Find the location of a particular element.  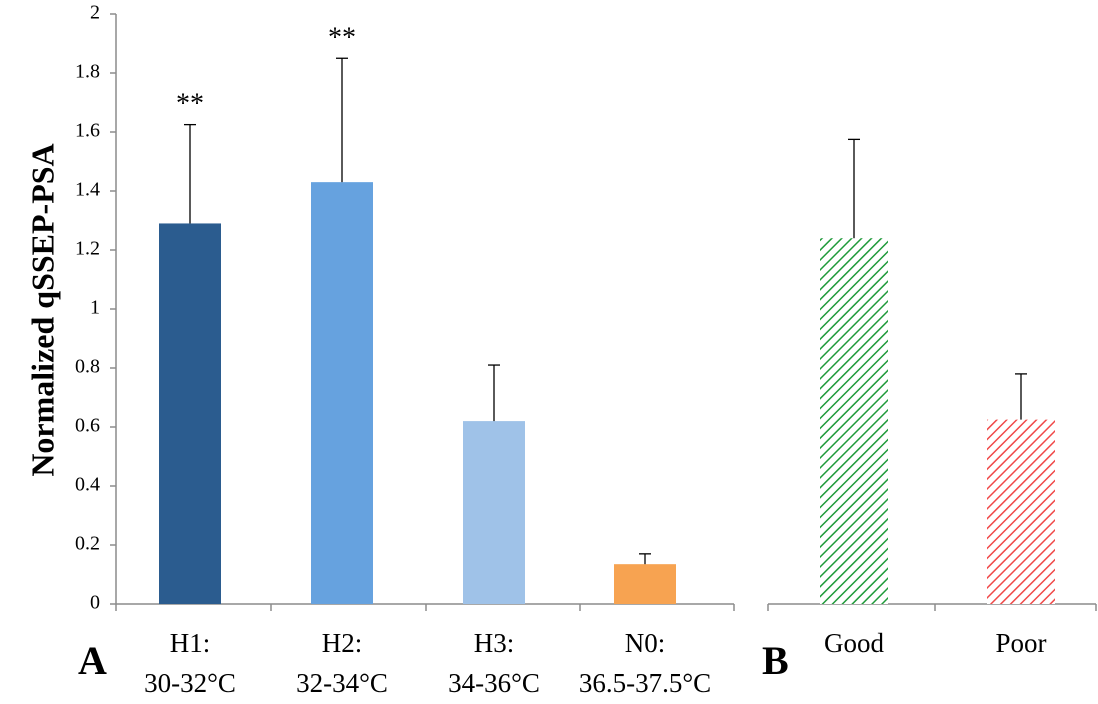

category-label-line2: 36.5-37.5°C is located at coordinates (645, 683).